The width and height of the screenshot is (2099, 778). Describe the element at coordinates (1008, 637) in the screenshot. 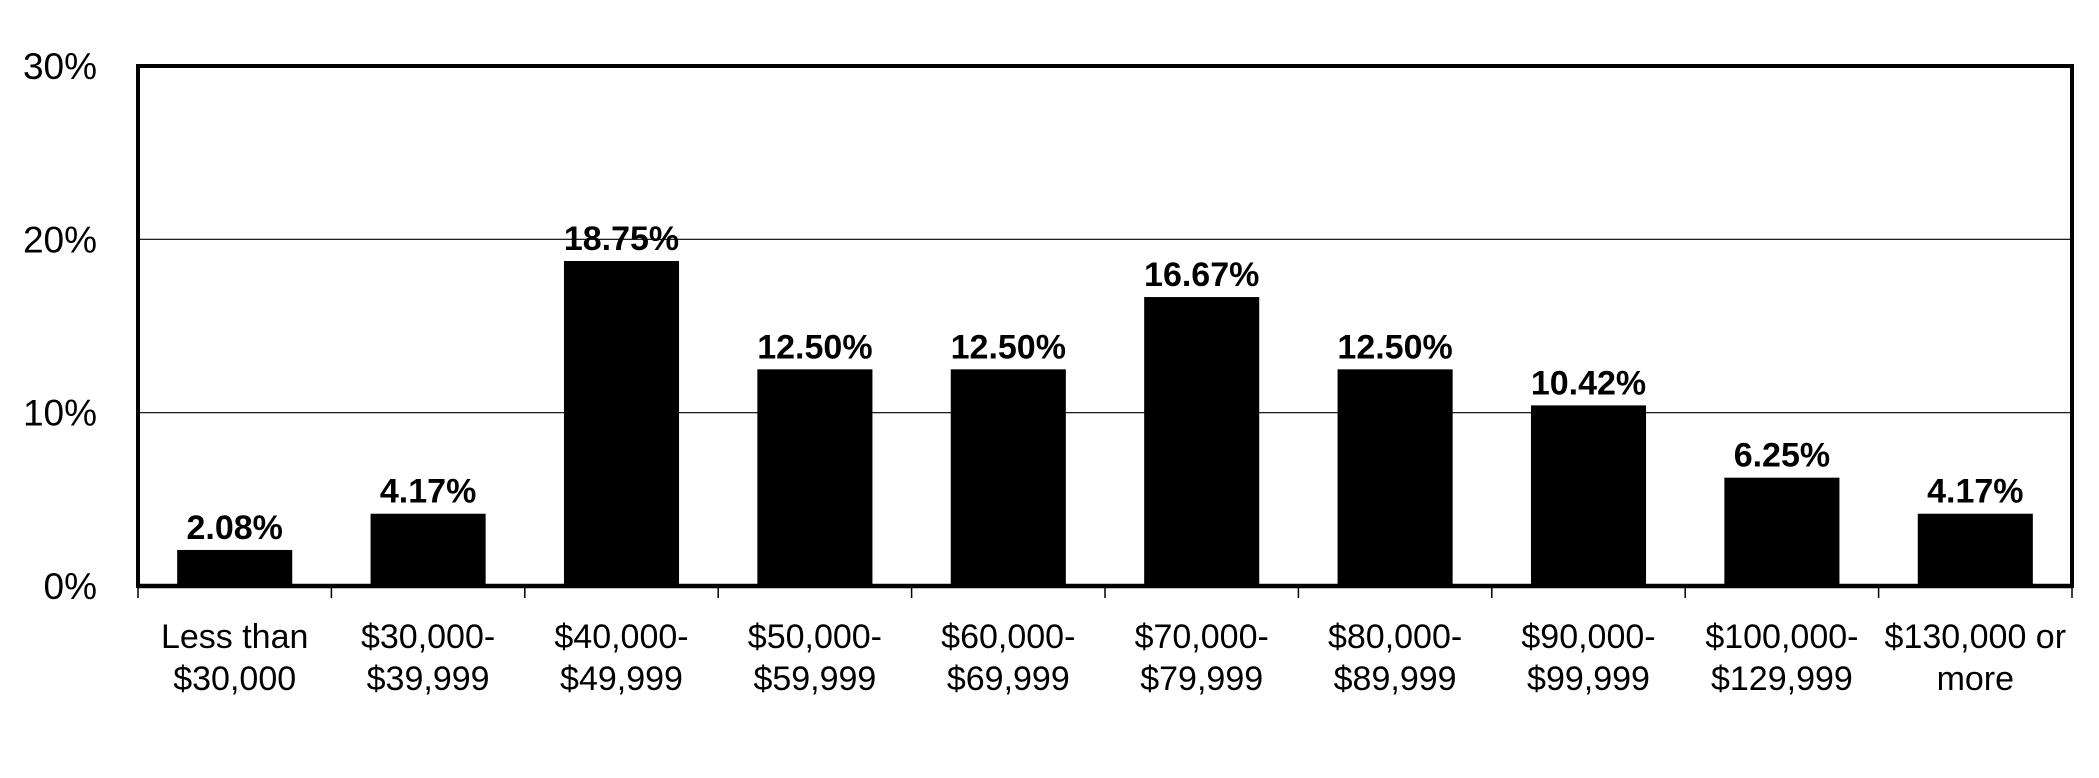

I see `x-tick-label-line: $60,000-` at that location.